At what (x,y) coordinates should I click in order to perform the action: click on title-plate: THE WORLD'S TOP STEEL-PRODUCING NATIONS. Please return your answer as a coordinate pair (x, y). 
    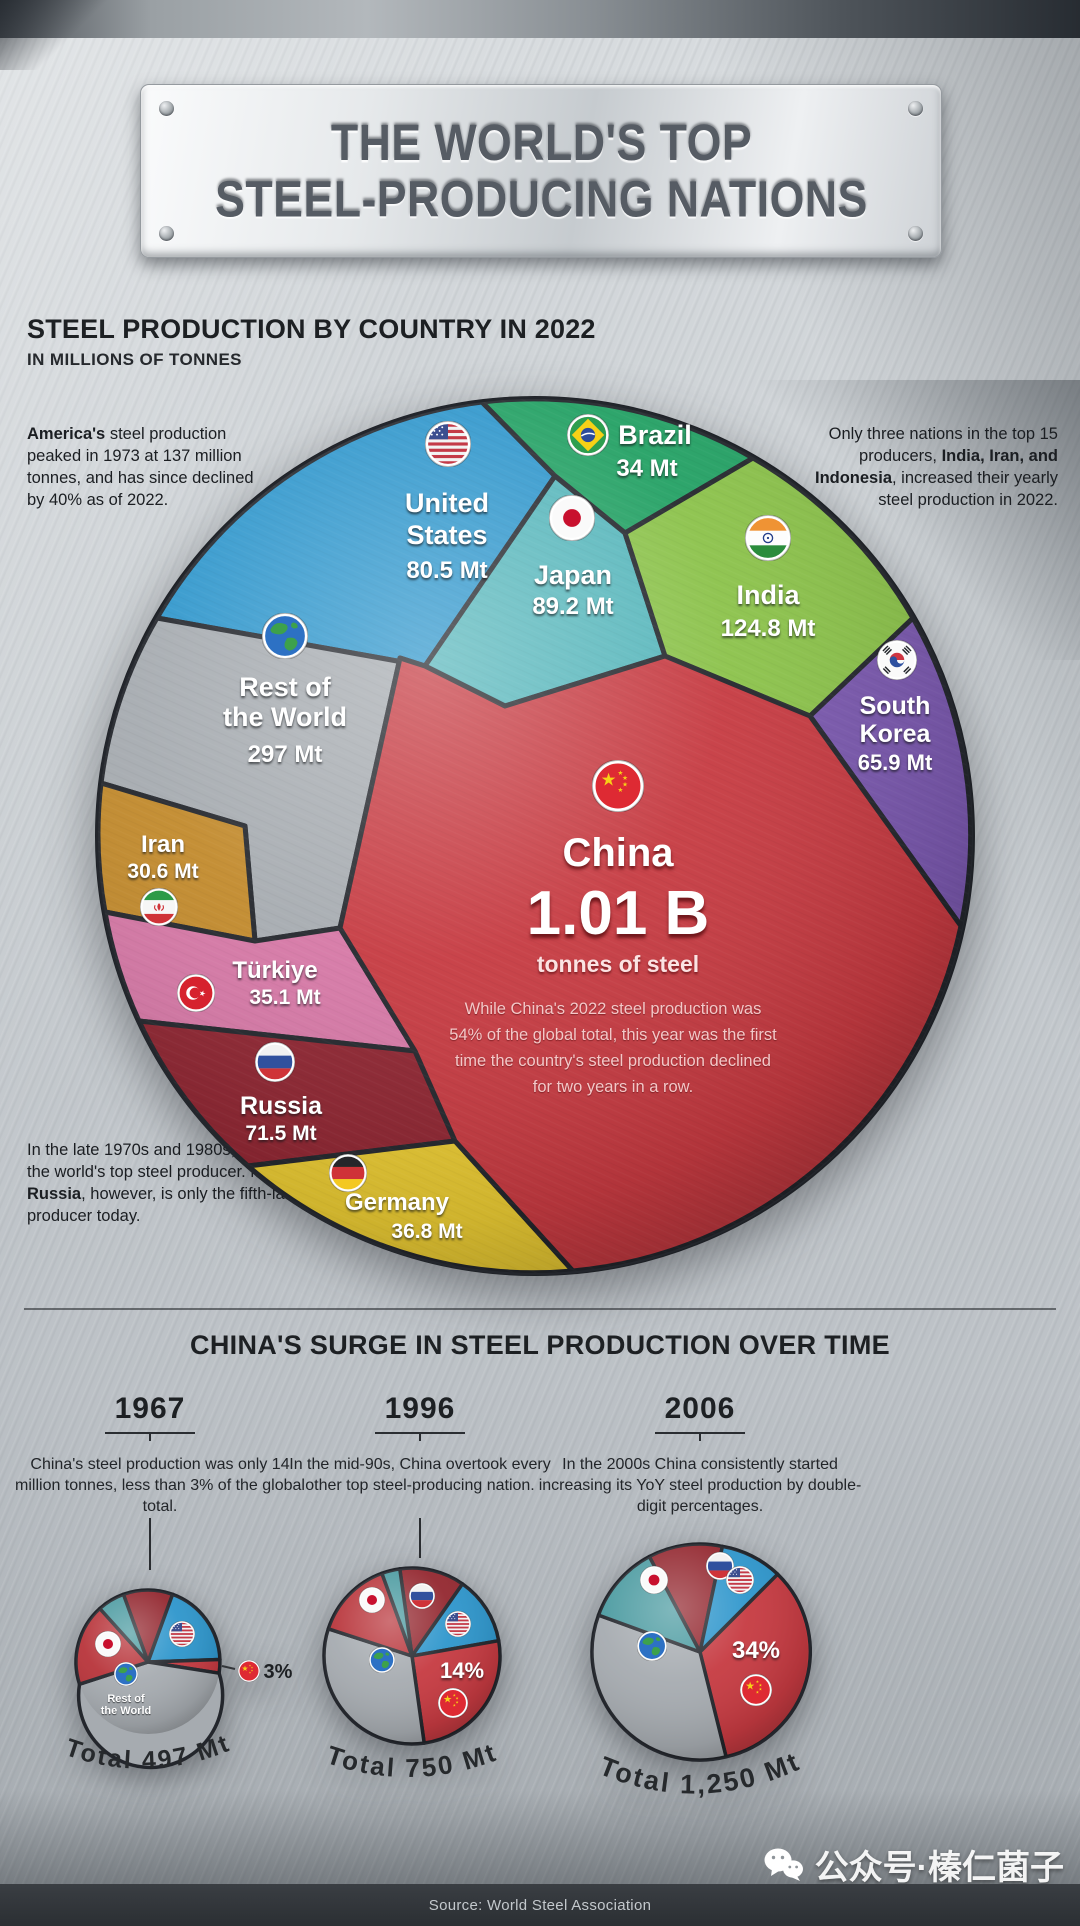
    Looking at the image, I should click on (541, 171).